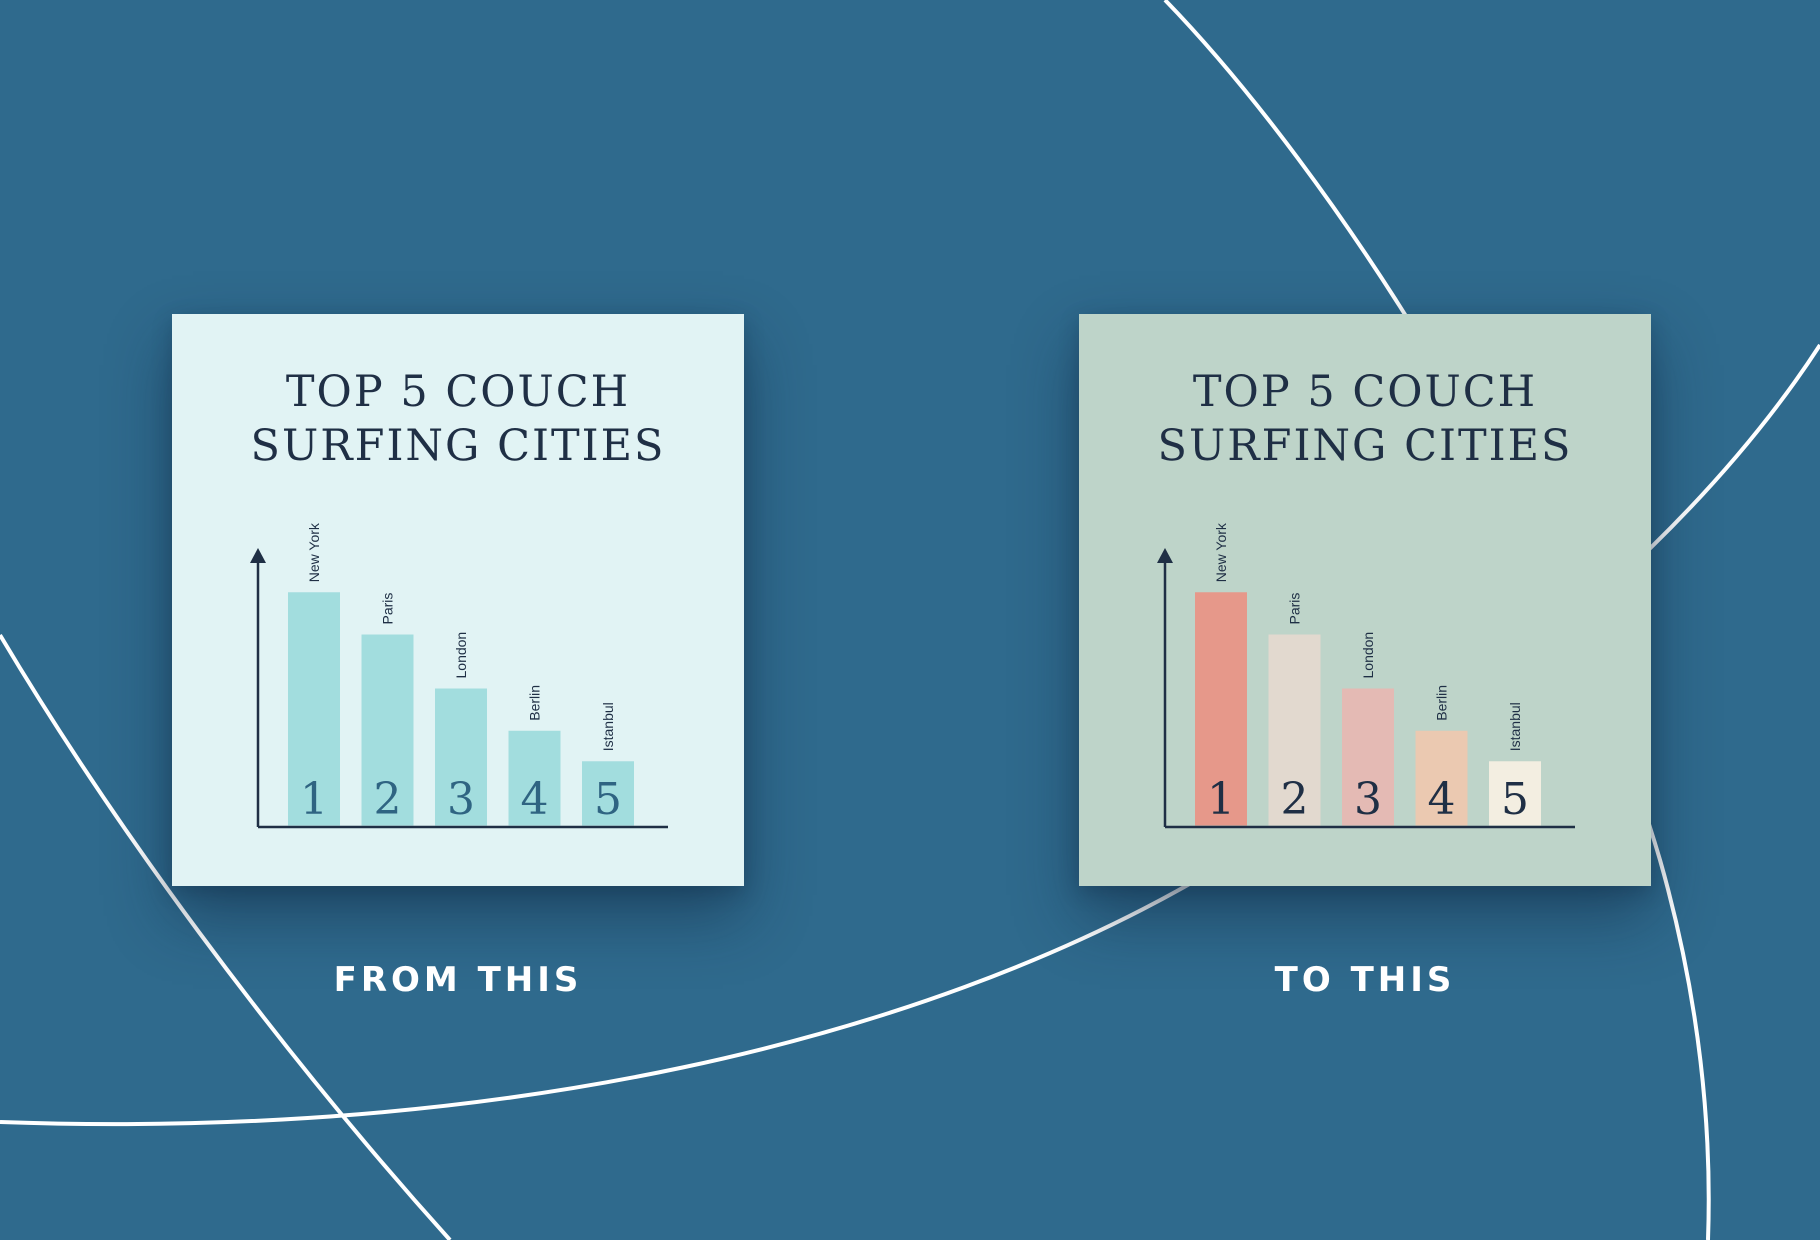 The width and height of the screenshot is (1820, 1240). I want to click on caption-after: TO THIS, so click(1365, 980).